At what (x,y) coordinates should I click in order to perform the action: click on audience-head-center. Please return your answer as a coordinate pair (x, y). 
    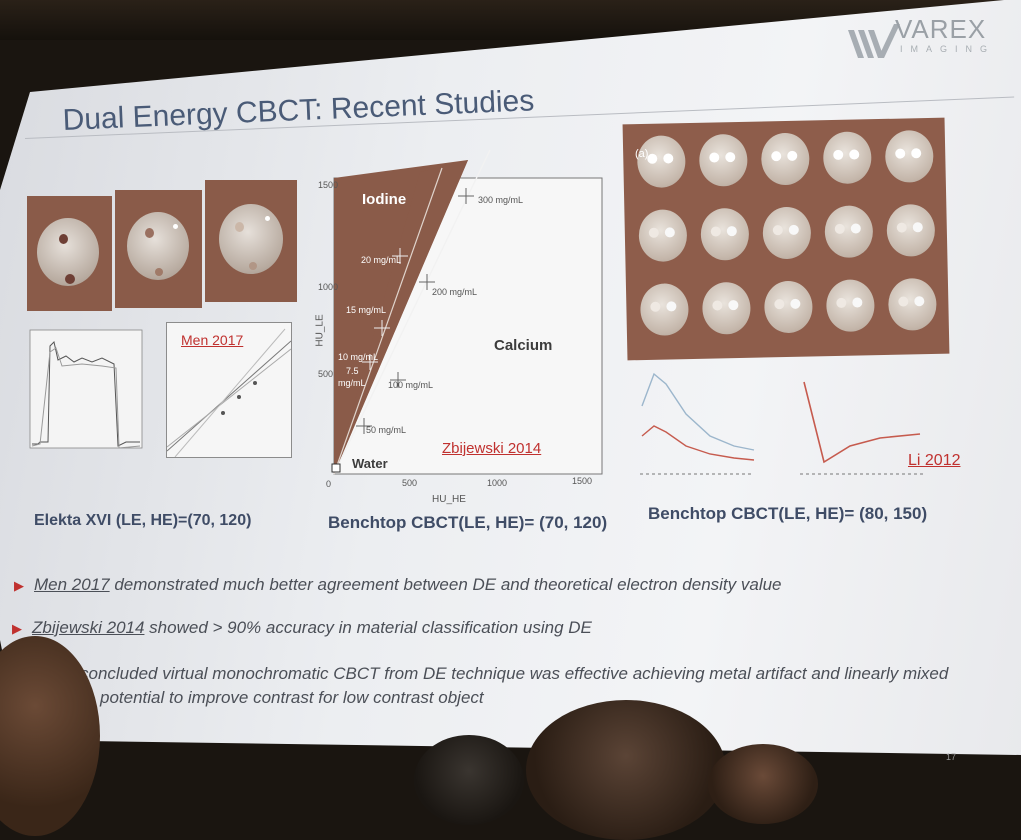
    Looking at the image, I should click on (626, 770).